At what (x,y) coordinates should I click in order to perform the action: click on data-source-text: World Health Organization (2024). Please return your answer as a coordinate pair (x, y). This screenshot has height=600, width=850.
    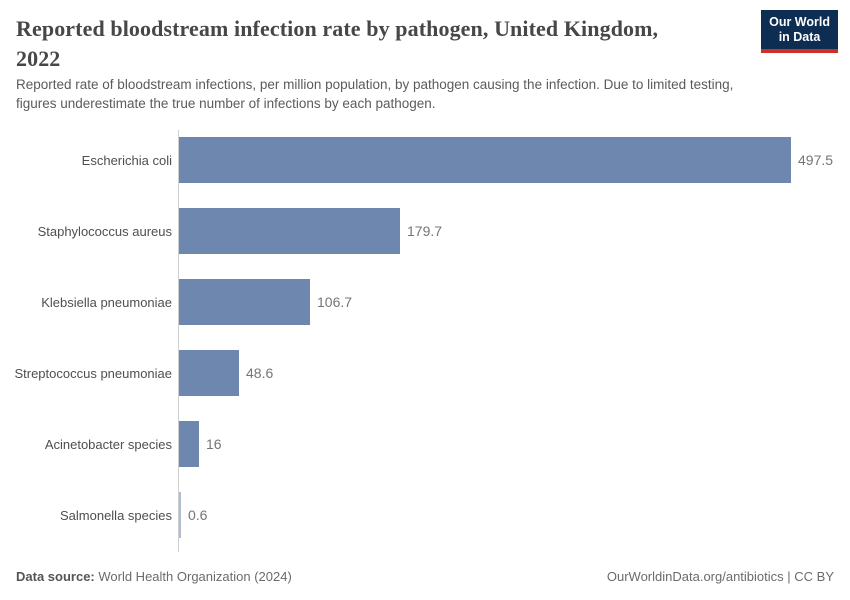
    Looking at the image, I should click on (193, 576).